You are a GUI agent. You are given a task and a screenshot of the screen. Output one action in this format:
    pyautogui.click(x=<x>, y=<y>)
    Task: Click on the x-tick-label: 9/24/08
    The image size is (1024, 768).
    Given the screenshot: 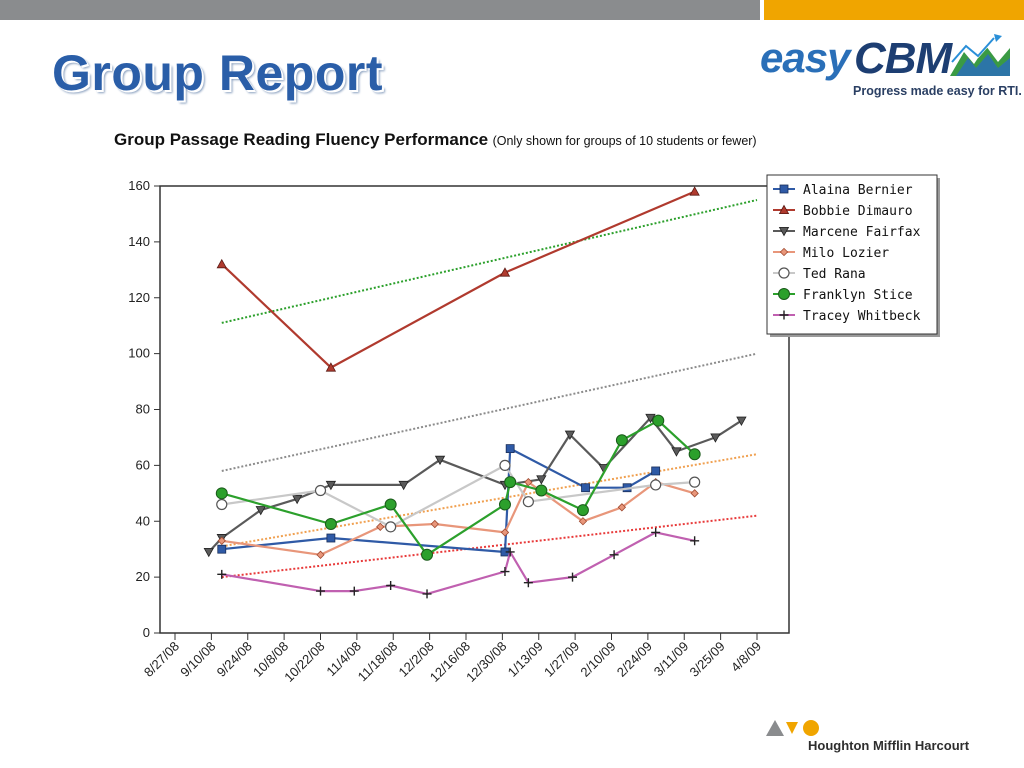 What is the action you would take?
    pyautogui.click(x=234, y=659)
    